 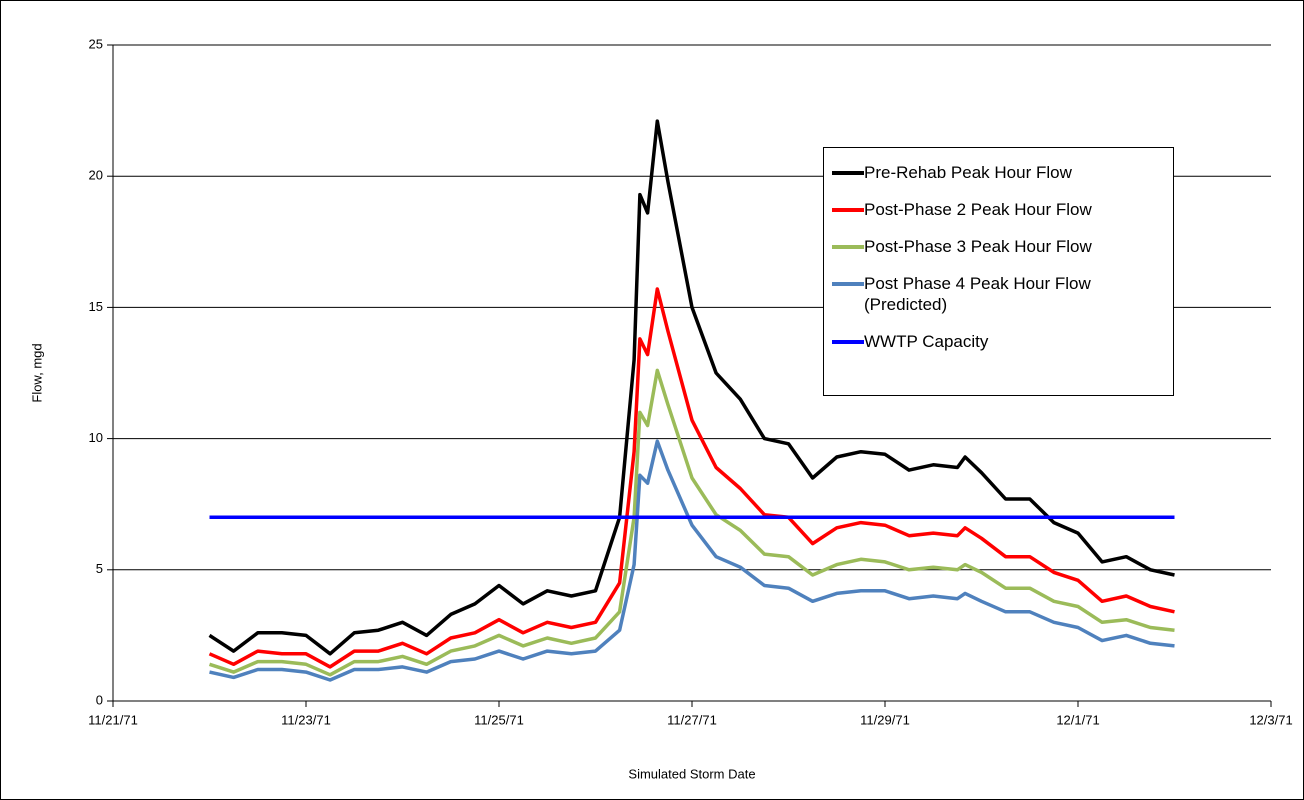 I want to click on legend-item: Post-Phase 3 Peak Hour Flow, so click(x=998, y=246).